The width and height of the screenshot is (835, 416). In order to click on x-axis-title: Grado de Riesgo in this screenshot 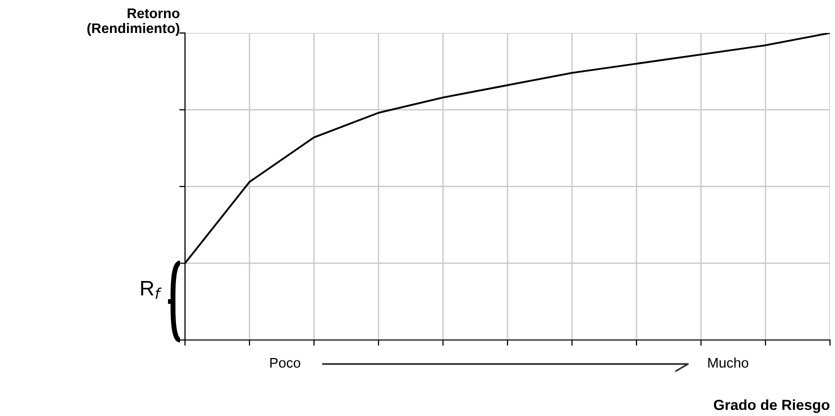, I will do `click(772, 406)`.